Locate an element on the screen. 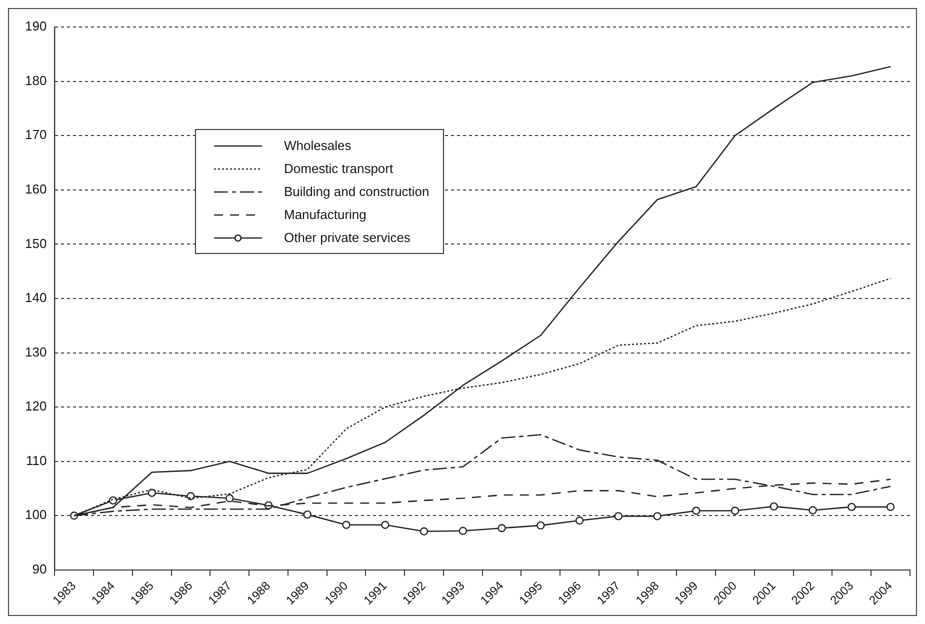  y-tick-label: 120 is located at coordinates (35, 406).